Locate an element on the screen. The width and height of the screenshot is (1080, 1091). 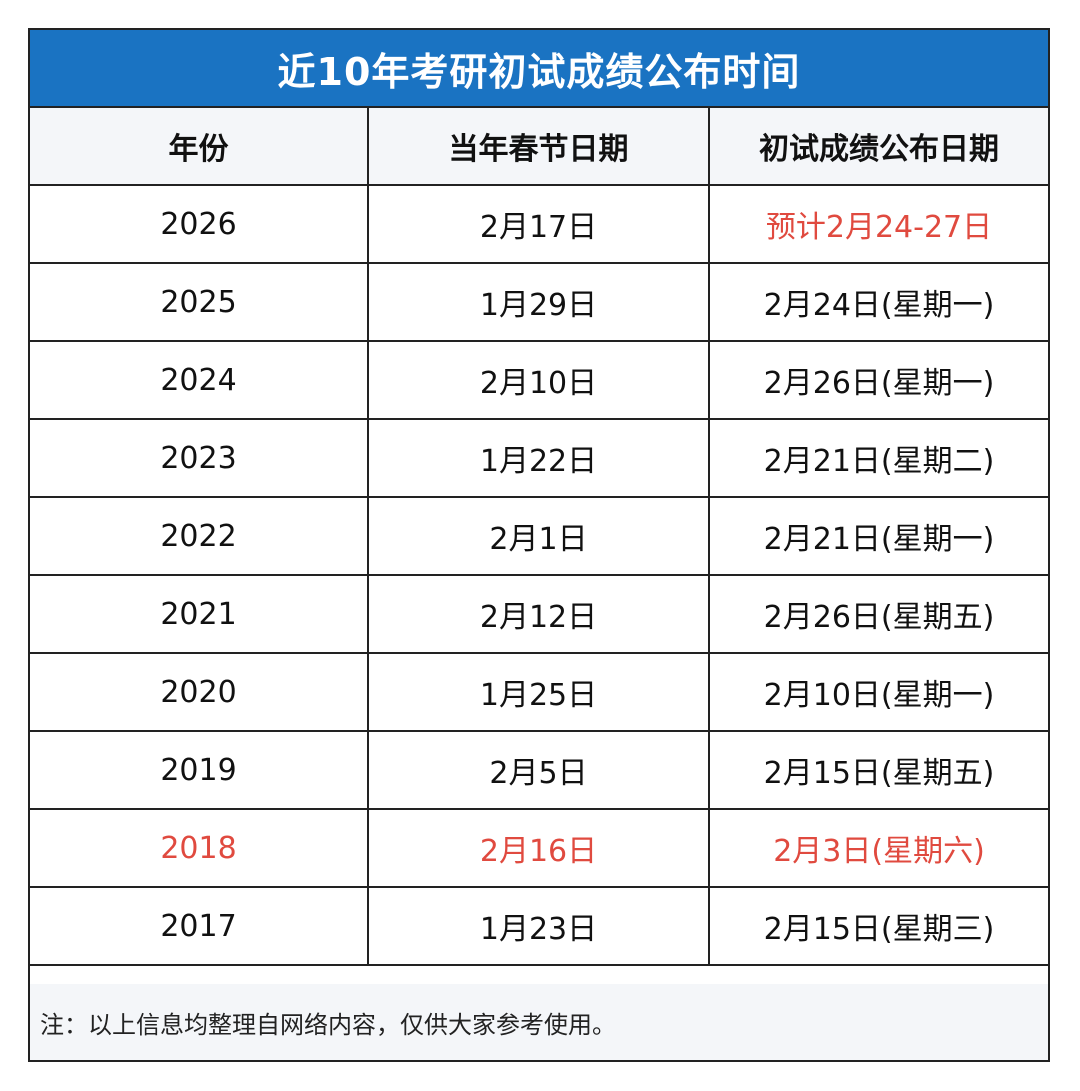
table-row: 2018 2月16日 2月3日(星期六) is located at coordinates (539, 848).